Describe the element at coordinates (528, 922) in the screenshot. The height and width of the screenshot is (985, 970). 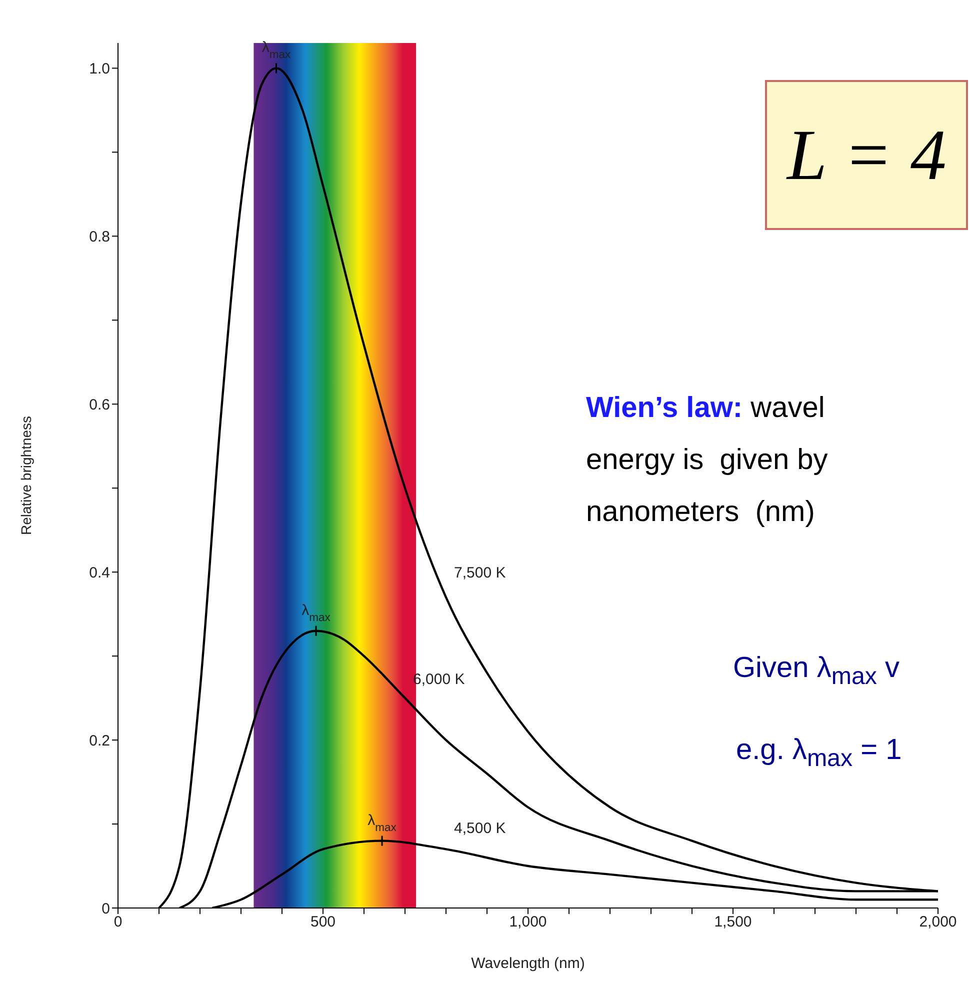
I see `x-tick-label: 1,000` at that location.